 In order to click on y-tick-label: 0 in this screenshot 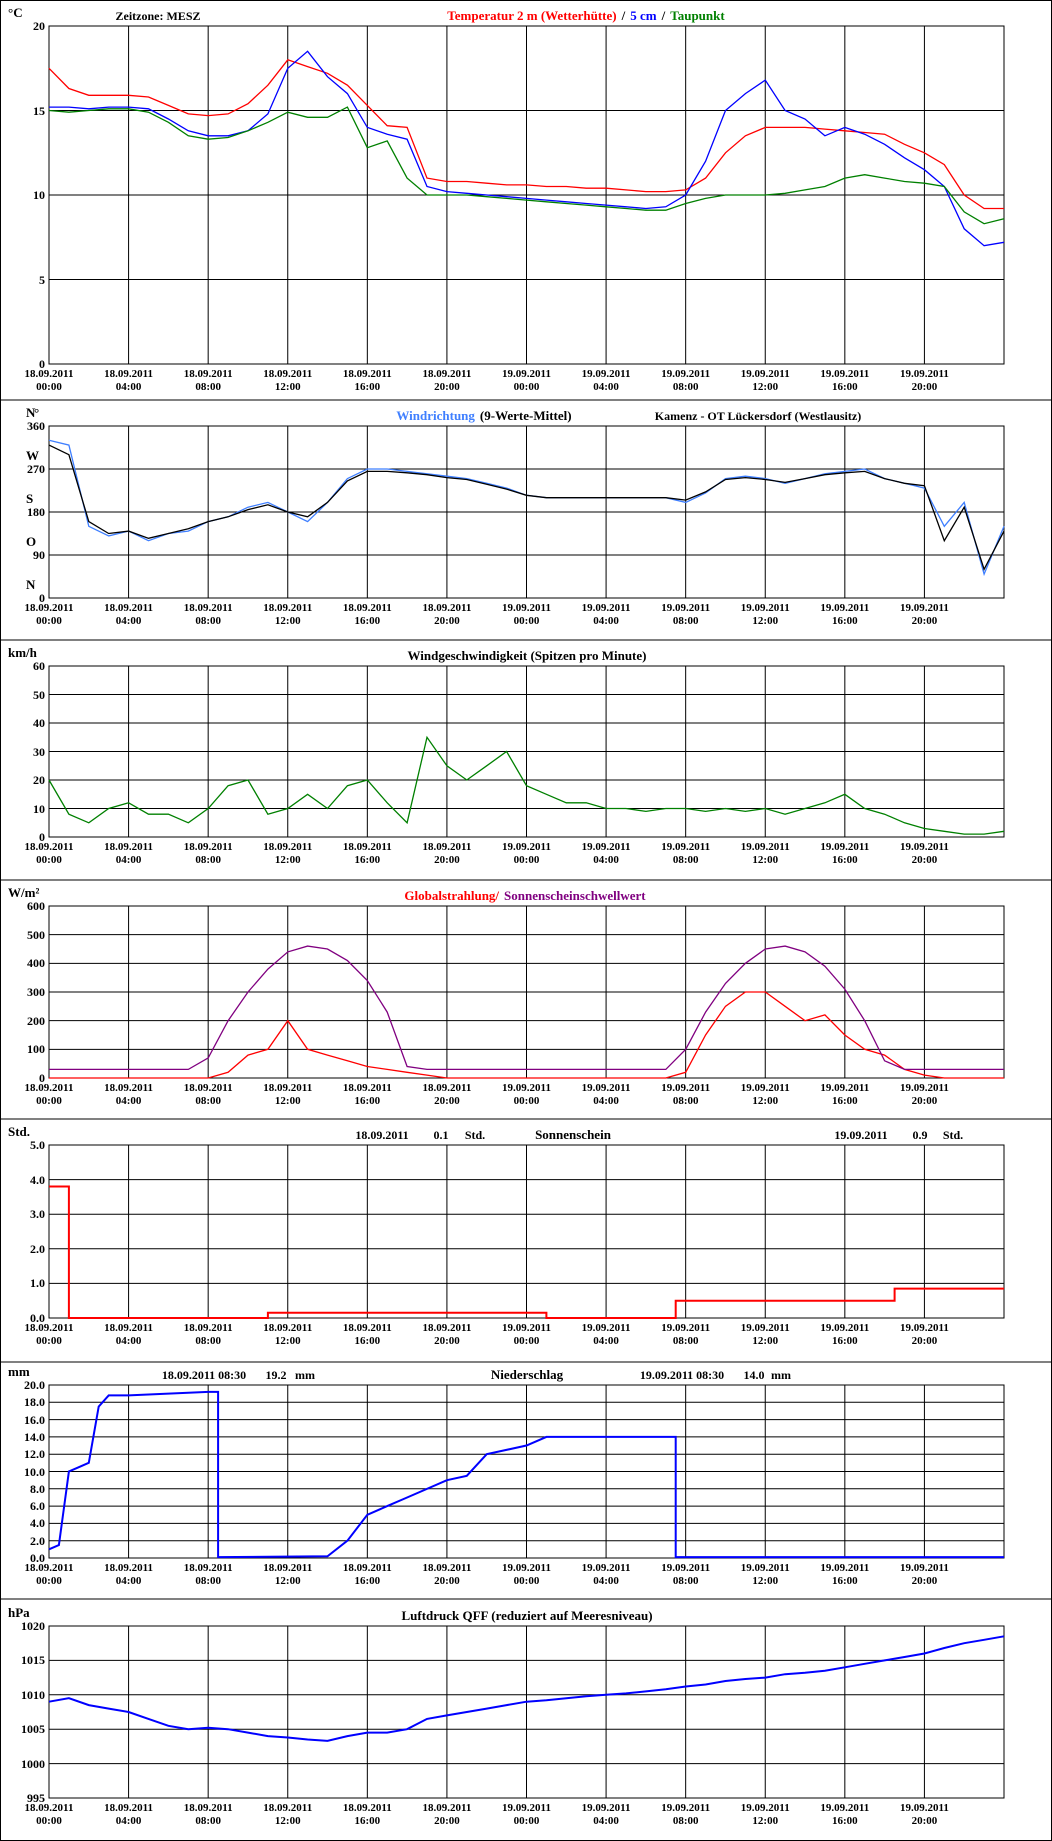, I will do `click(42, 598)`.